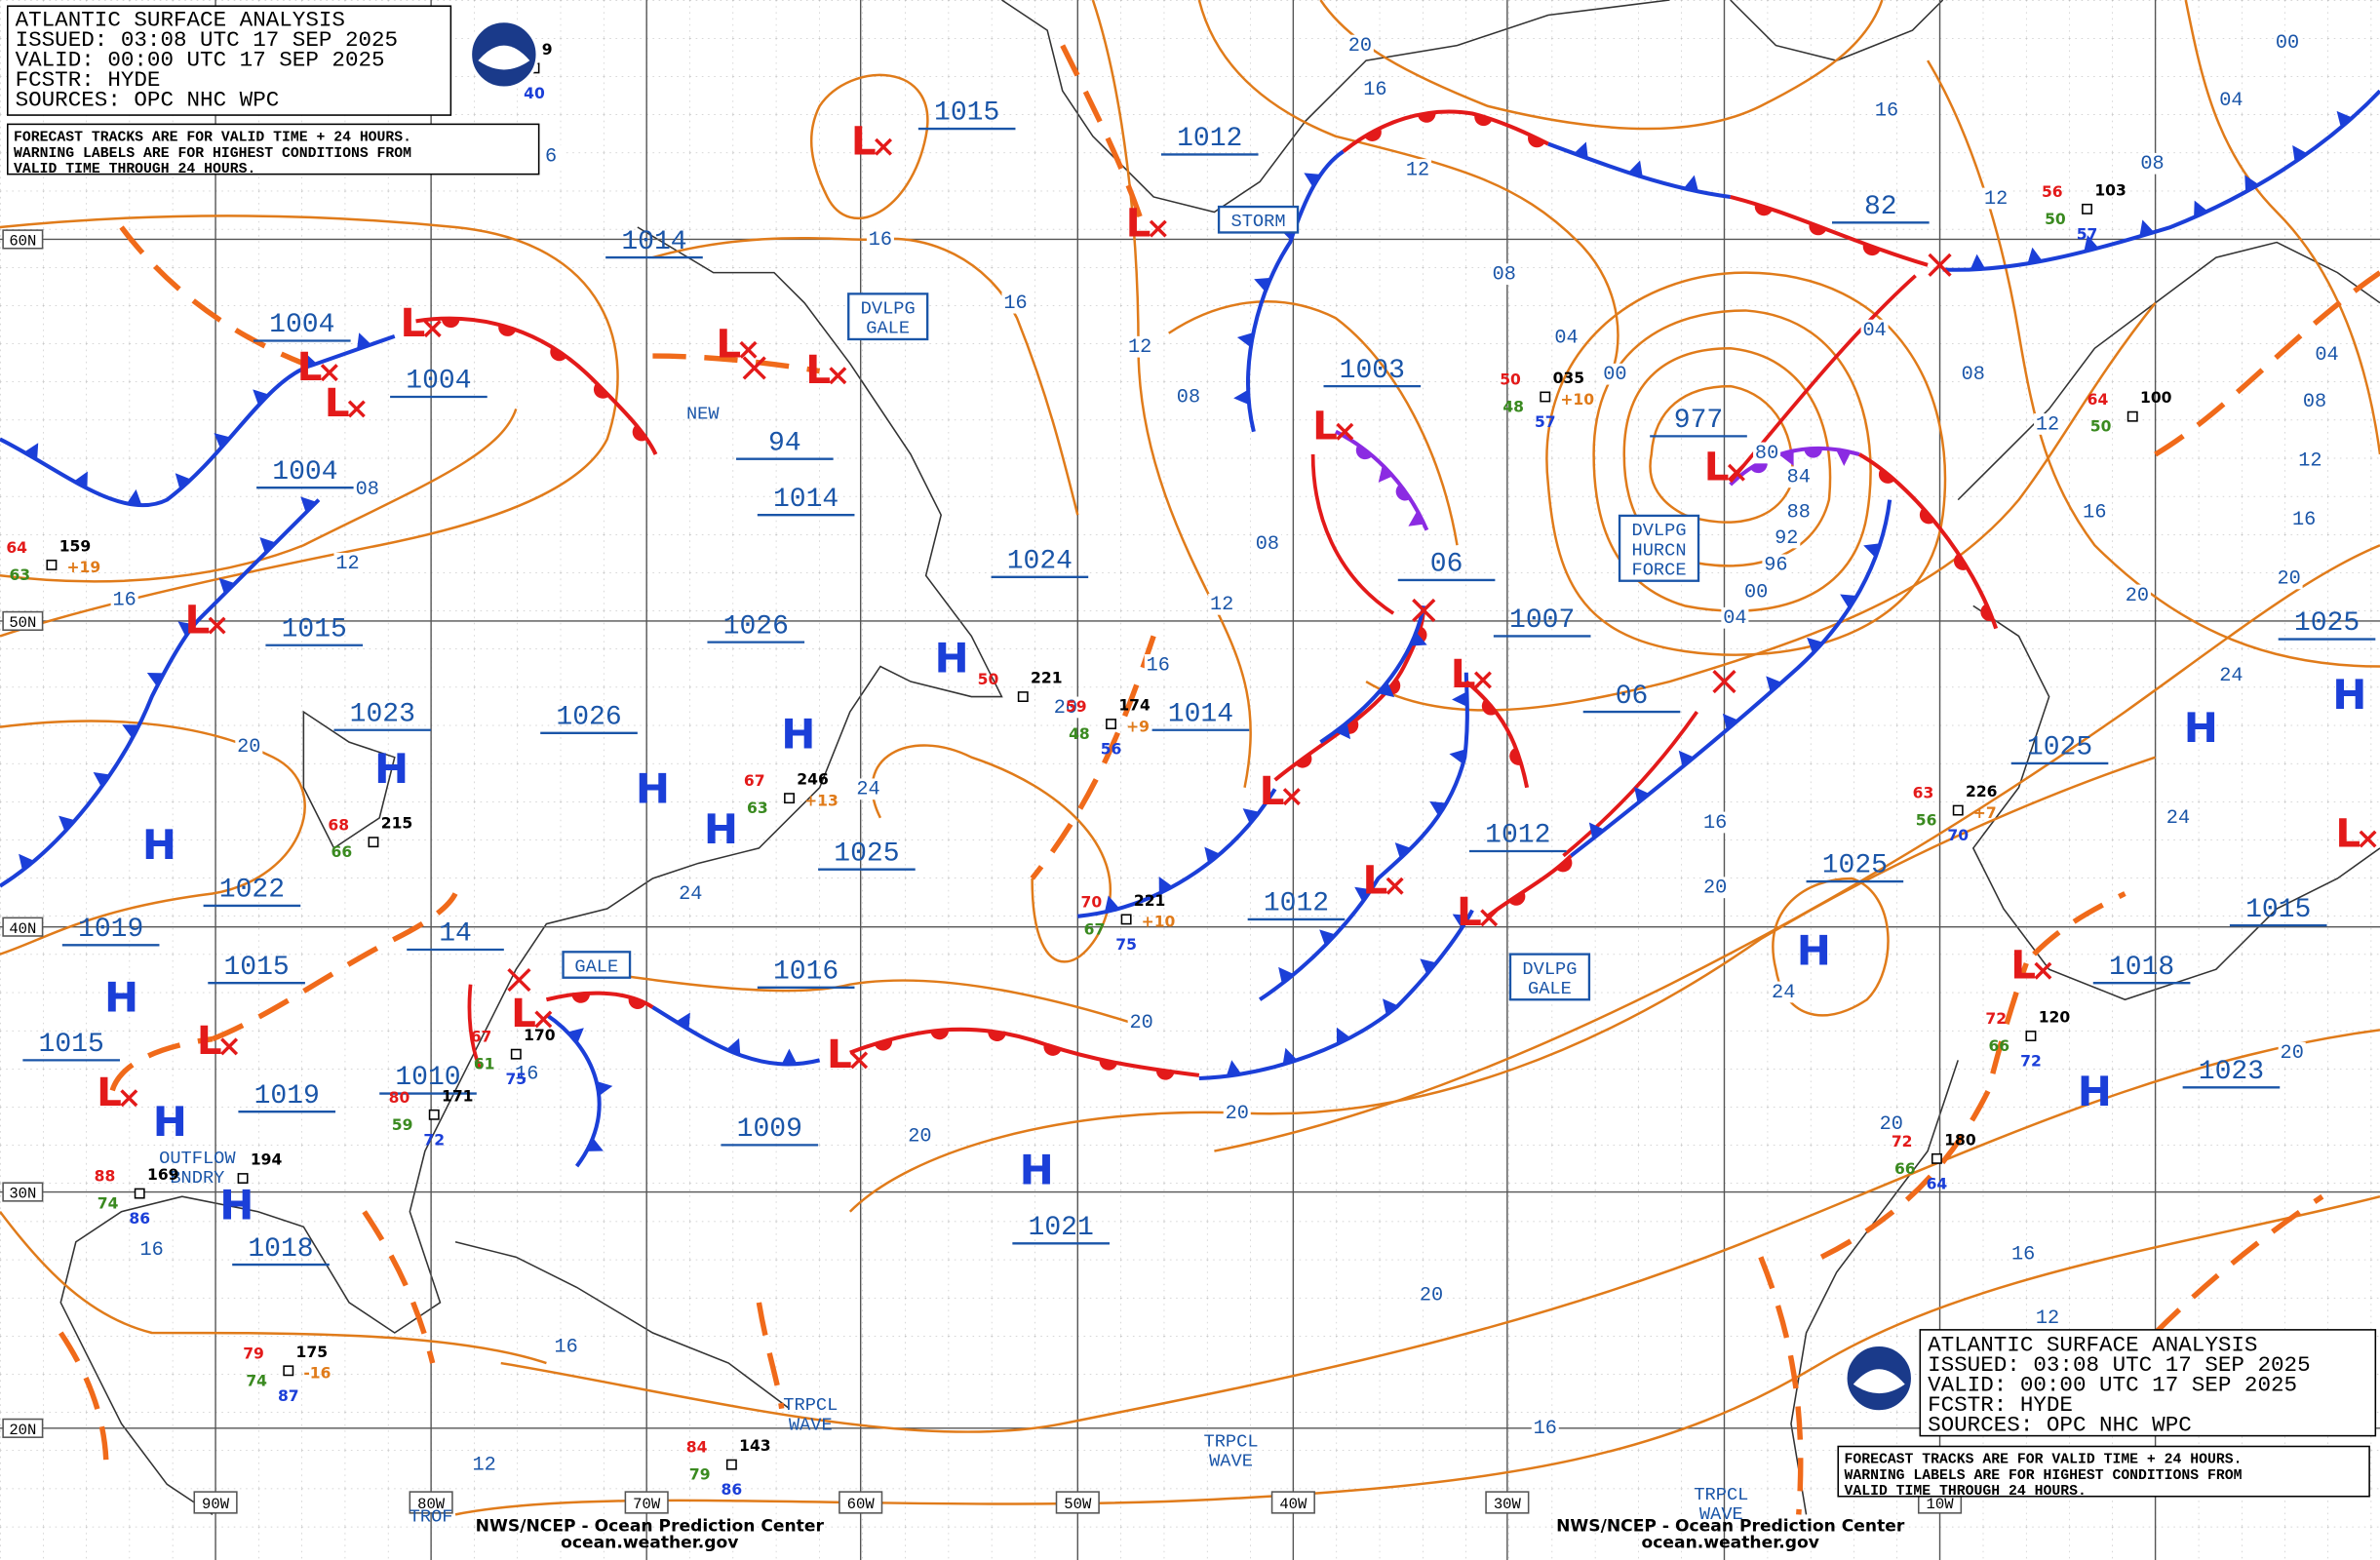 The width and height of the screenshot is (2380, 1560). I want to click on pressure-label: 1023, so click(382, 714).